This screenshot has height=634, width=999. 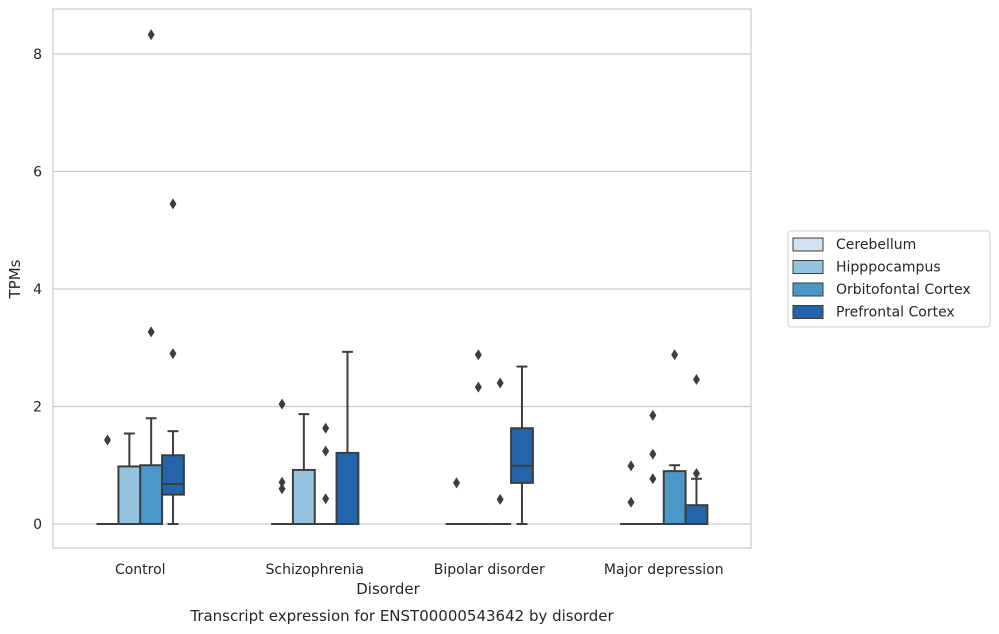 What do you see at coordinates (664, 570) in the screenshot?
I see `x-tick-label-major-depression: Major depression` at bounding box center [664, 570].